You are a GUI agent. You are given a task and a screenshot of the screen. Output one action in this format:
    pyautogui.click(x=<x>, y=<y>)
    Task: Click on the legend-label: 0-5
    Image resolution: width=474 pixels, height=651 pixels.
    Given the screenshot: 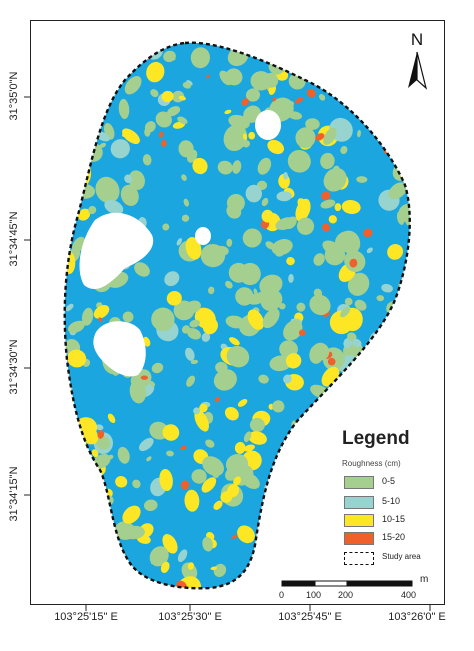 What is the action you would take?
    pyautogui.click(x=389, y=481)
    